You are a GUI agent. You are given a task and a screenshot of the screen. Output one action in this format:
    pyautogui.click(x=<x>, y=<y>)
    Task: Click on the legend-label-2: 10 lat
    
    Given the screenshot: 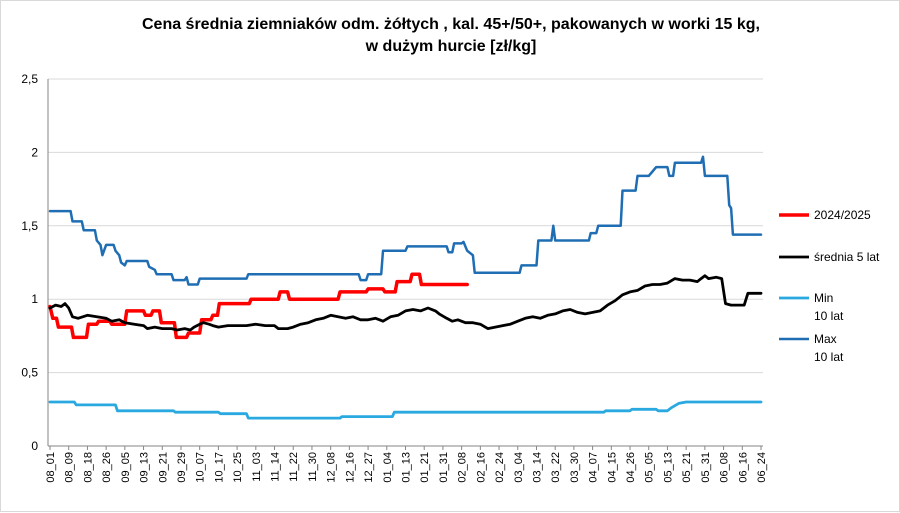 What is the action you would take?
    pyautogui.click(x=829, y=316)
    